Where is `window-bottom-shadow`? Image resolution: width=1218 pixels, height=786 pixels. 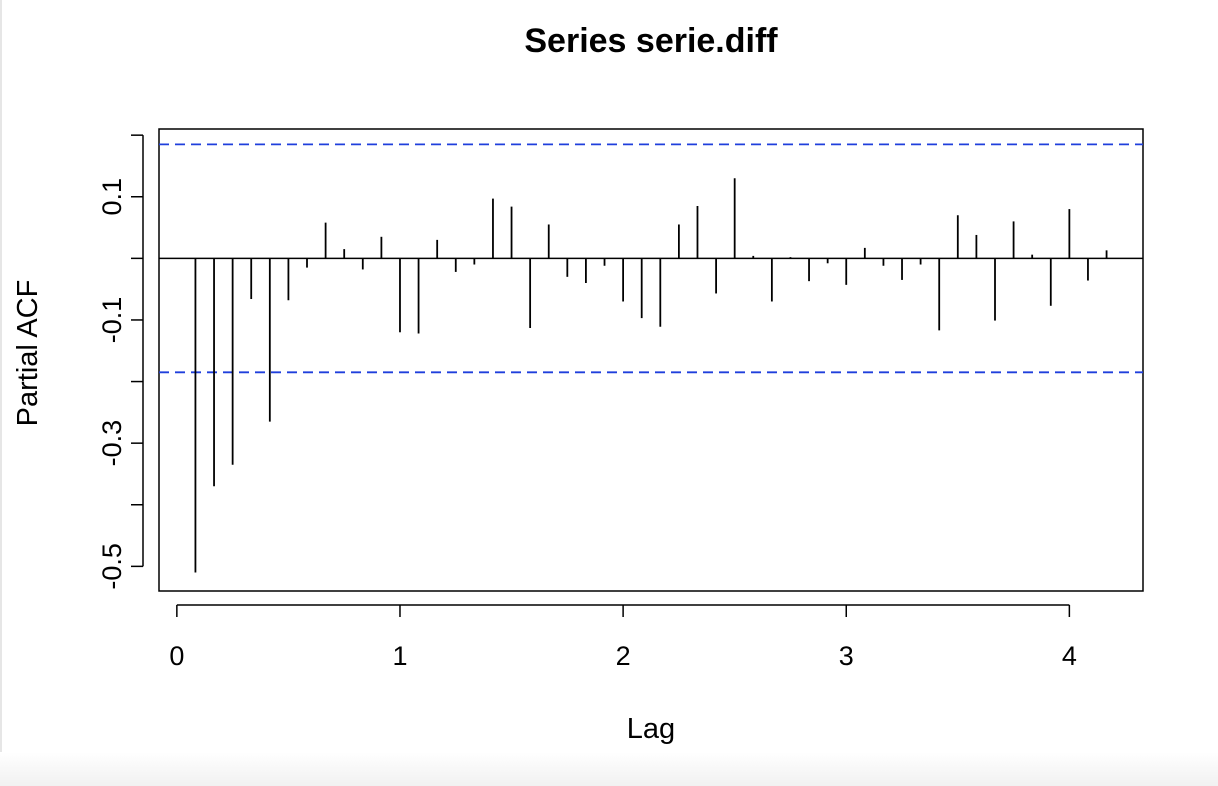 window-bottom-shadow is located at coordinates (609, 769).